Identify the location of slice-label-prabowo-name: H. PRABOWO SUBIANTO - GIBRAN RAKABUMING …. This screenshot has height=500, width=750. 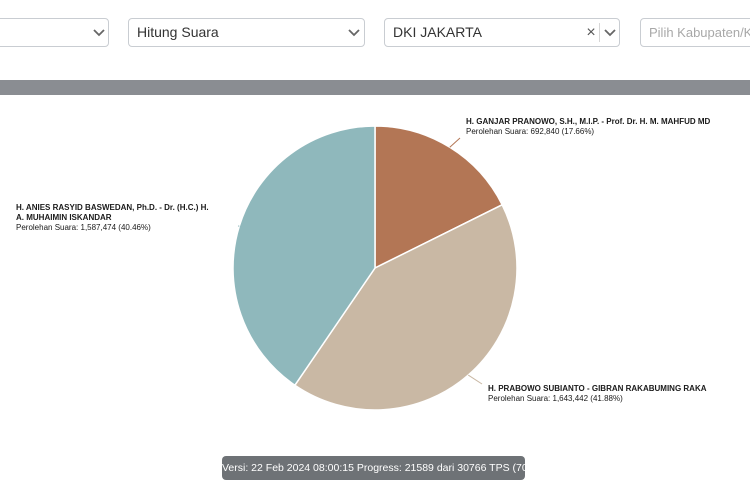
(597, 388).